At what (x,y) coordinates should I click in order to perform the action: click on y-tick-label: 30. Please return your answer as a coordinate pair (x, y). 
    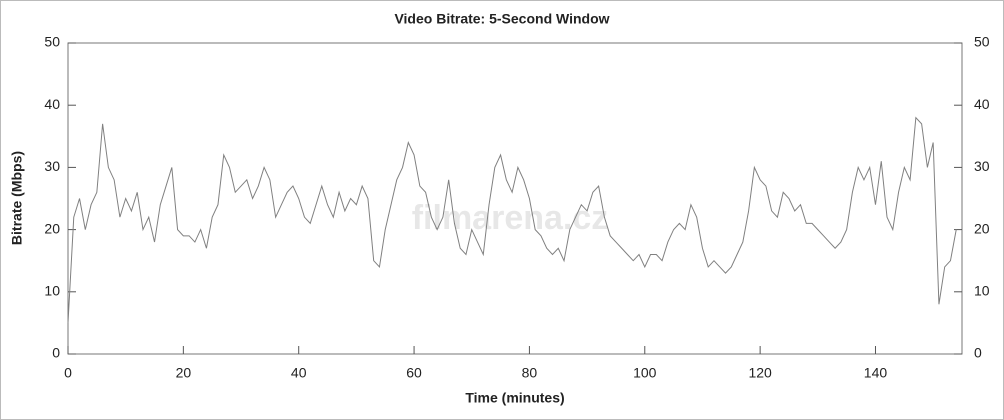
    Looking at the image, I should click on (52, 166).